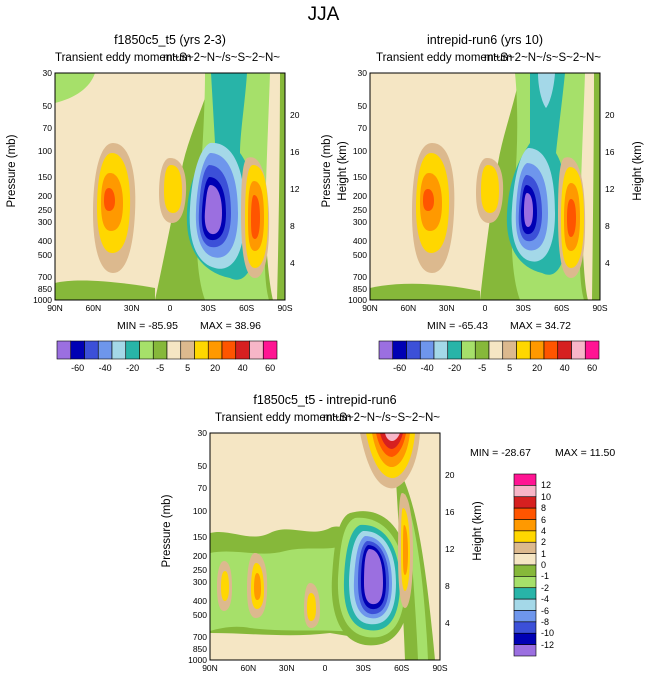 Image resolution: width=647 pixels, height=683 pixels. Describe the element at coordinates (362, 127) in the screenshot. I see `p2-ytick: 70` at that location.